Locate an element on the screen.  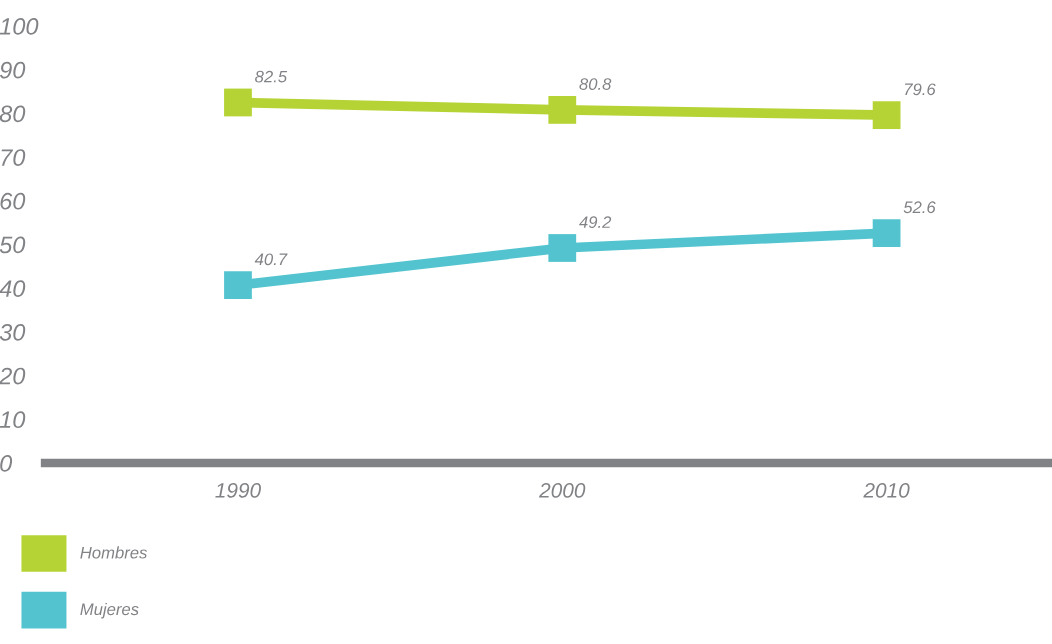
y-tick-label: 60 is located at coordinates (13, 201).